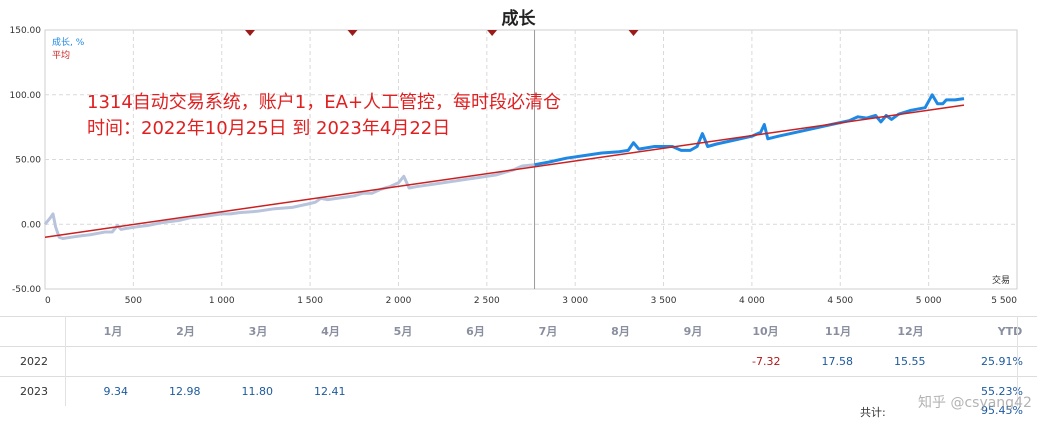 The height and width of the screenshot is (431, 1037). Describe the element at coordinates (620, 331) in the screenshot. I see `month-header: 8月` at that location.